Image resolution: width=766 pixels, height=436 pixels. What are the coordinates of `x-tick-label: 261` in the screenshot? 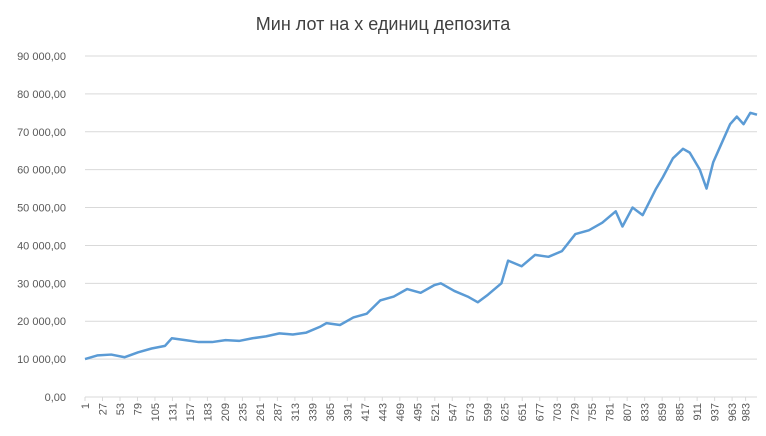 It's located at (261, 412).